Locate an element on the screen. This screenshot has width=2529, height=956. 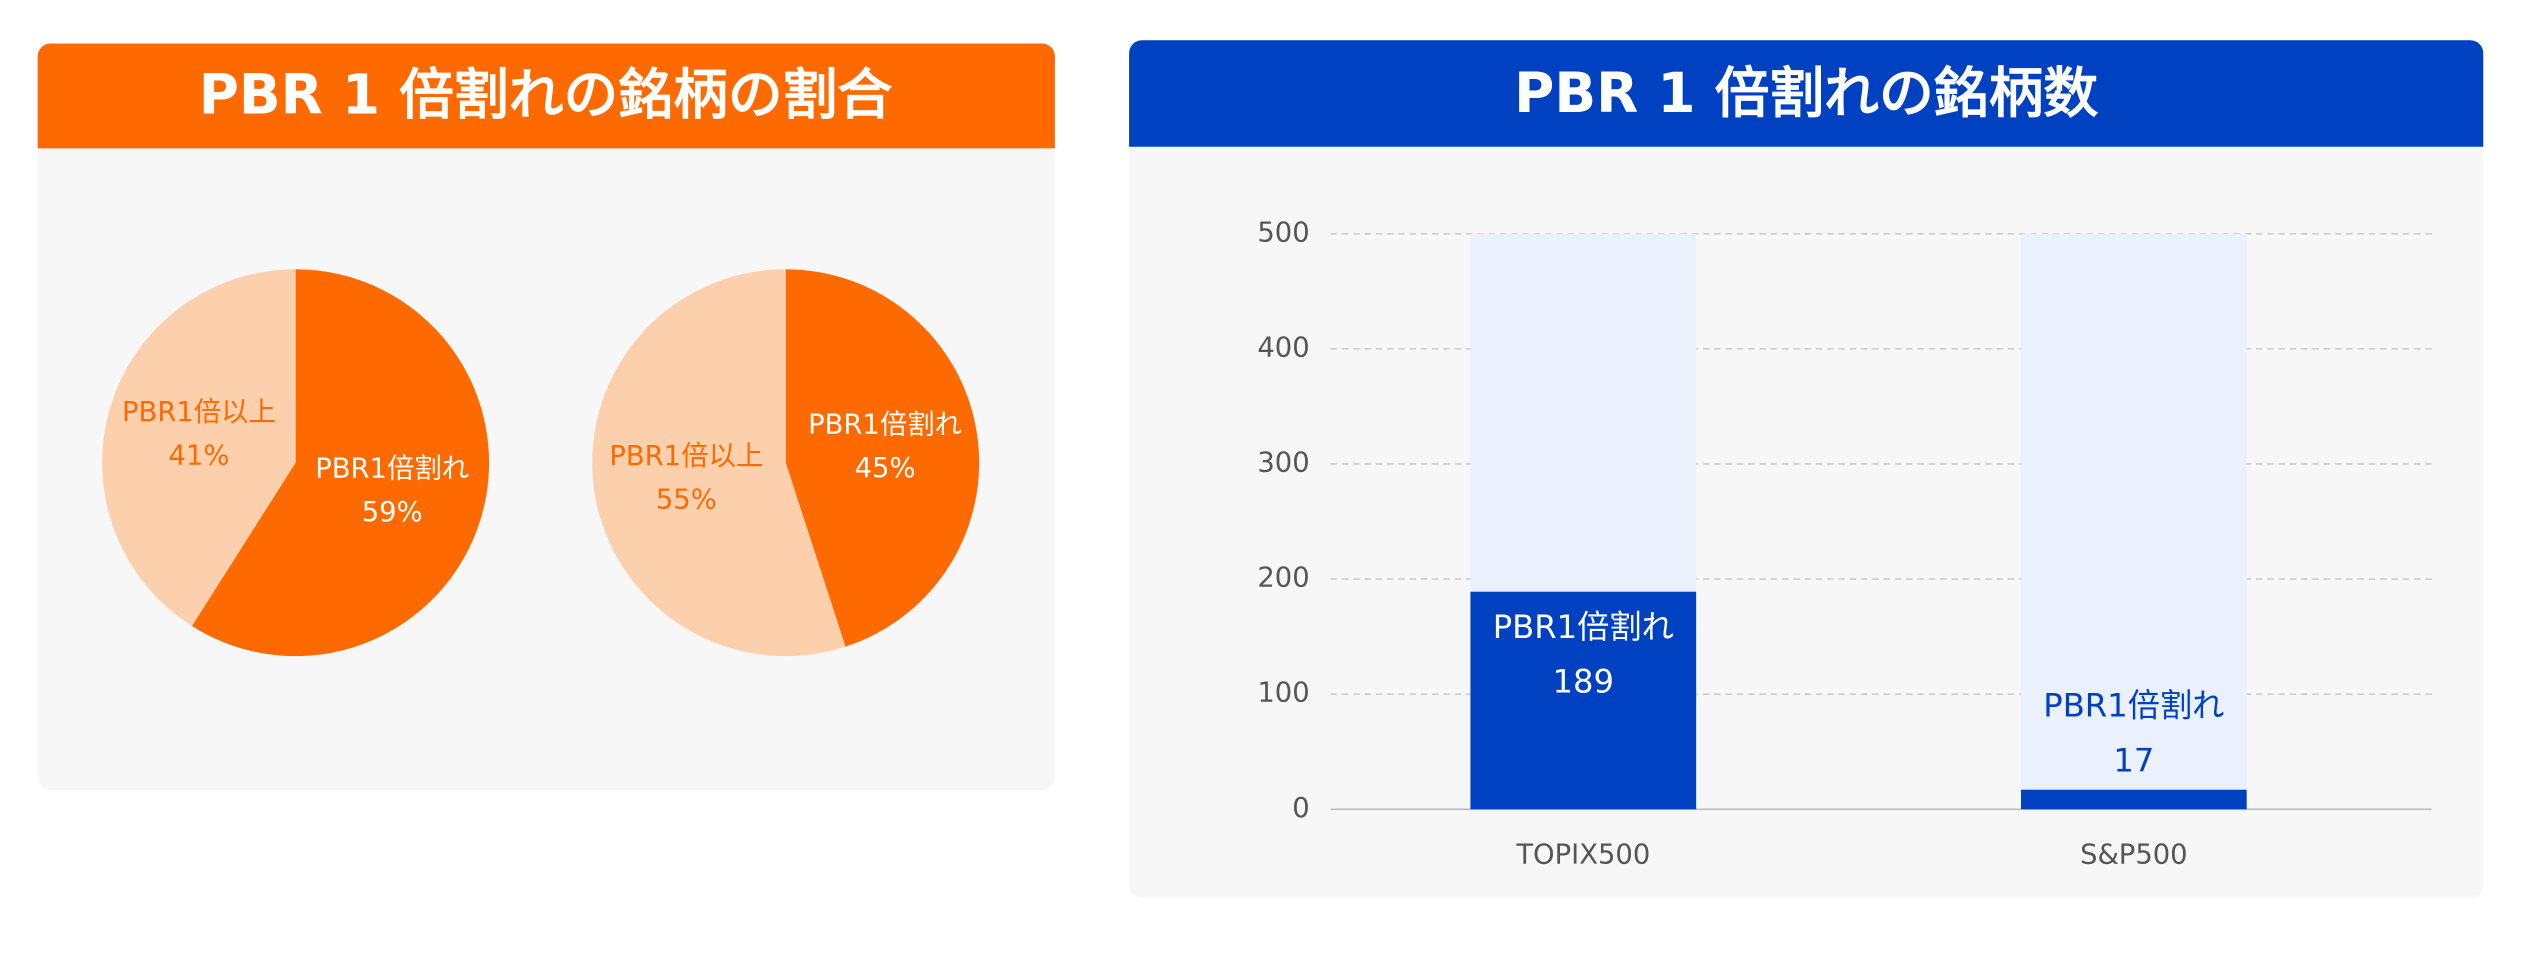
chart-title: PBR 1 倍割れの銘柄の割合 is located at coordinates (546, 94).